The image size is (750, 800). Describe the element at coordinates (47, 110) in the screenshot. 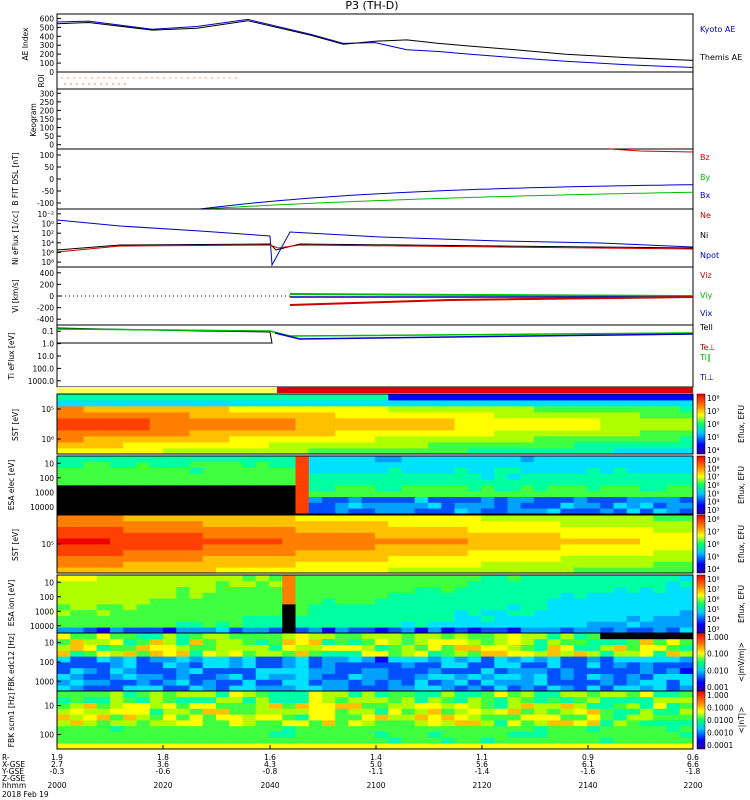

I see `keogram-tick-label: 200` at that location.